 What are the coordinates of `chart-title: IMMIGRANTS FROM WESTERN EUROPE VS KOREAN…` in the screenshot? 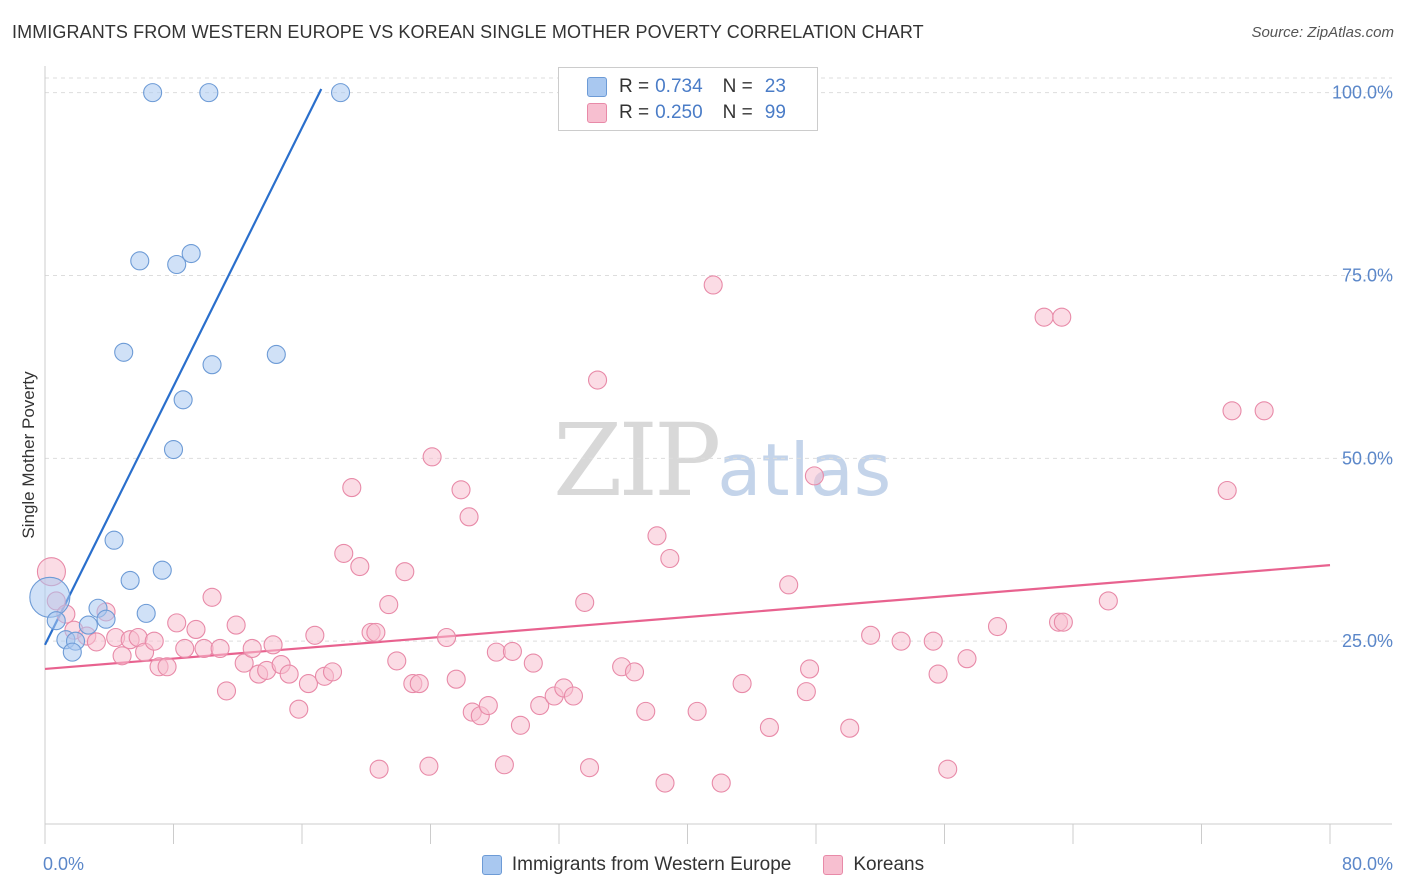 It's located at (468, 32).